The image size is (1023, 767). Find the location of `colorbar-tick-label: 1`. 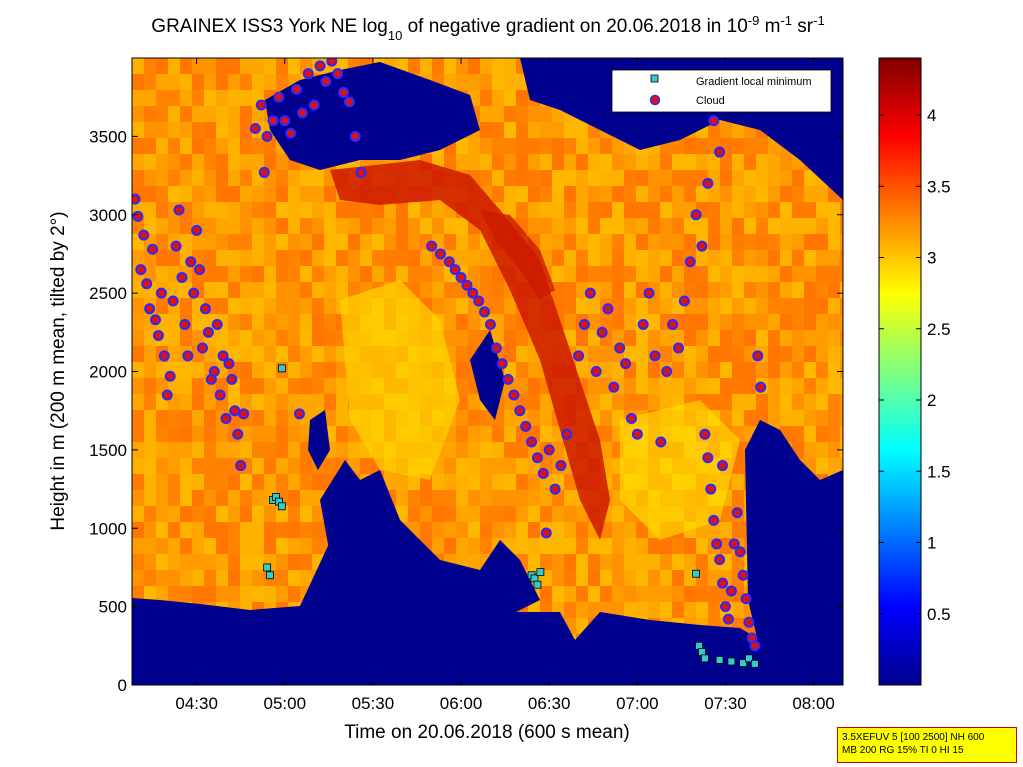

colorbar-tick-label: 1 is located at coordinates (931, 543).